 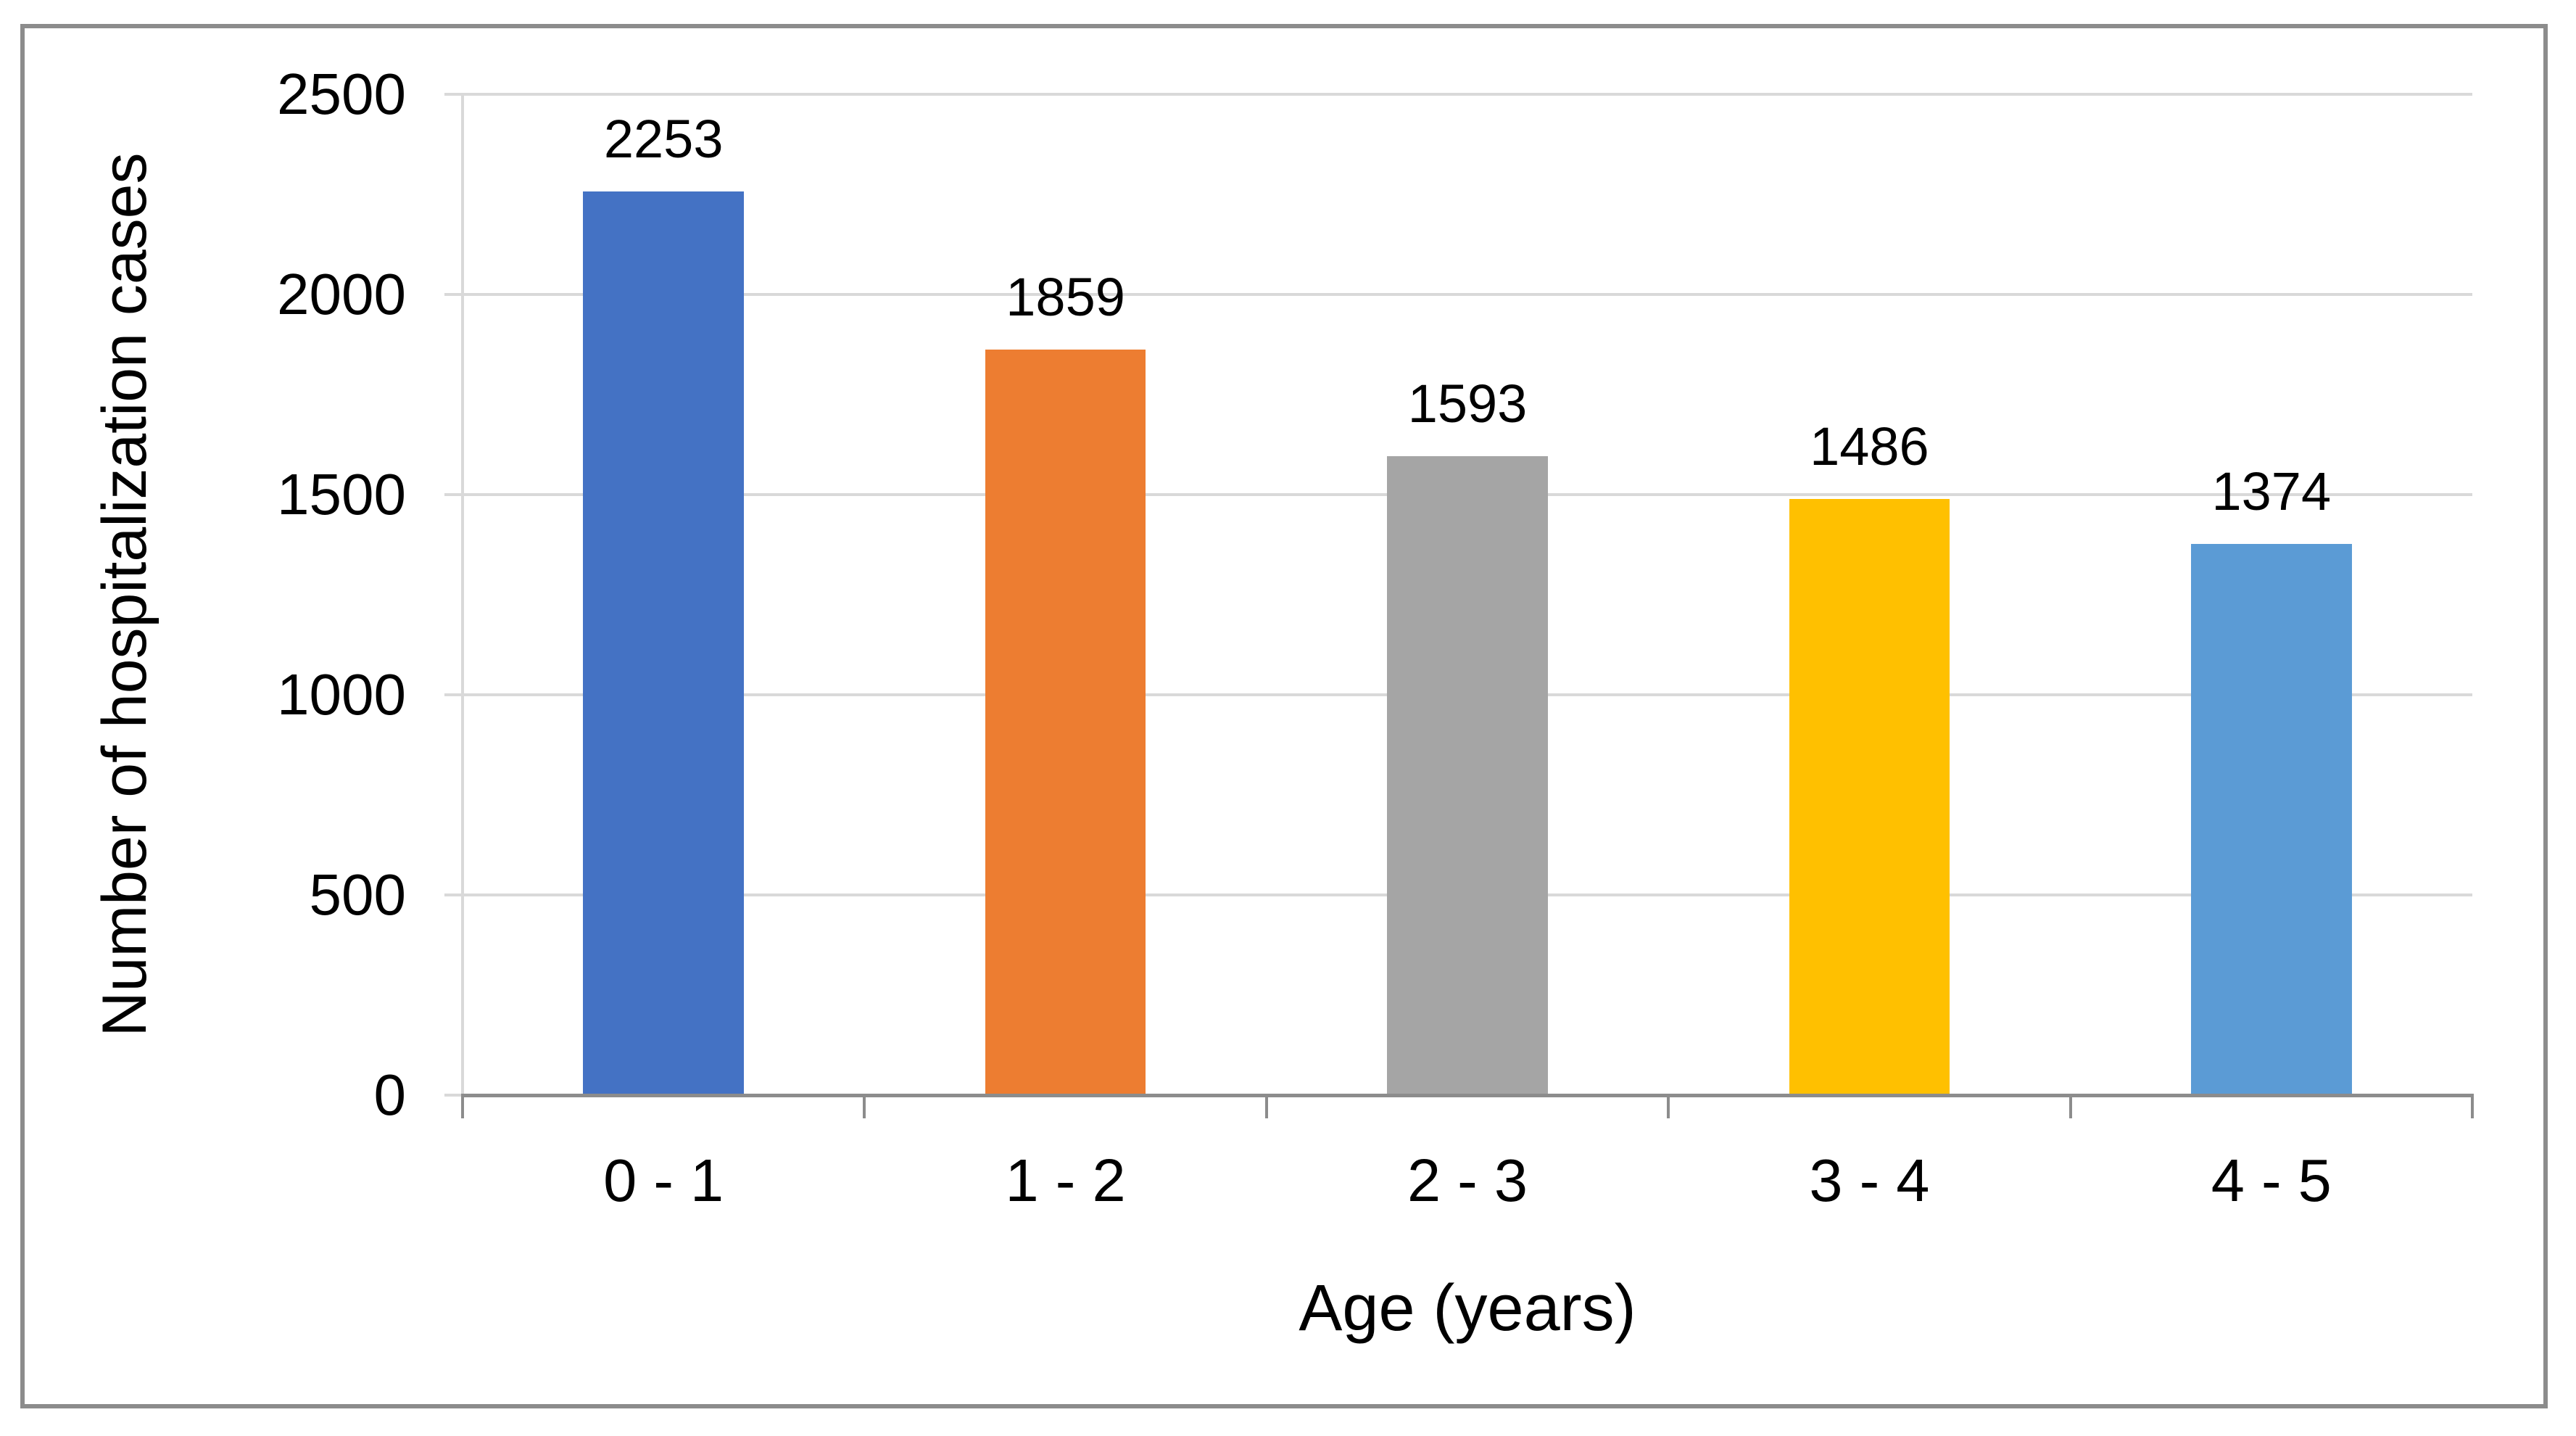 What do you see at coordinates (1468, 1180) in the screenshot?
I see `x-tick-label: 2 - 3` at bounding box center [1468, 1180].